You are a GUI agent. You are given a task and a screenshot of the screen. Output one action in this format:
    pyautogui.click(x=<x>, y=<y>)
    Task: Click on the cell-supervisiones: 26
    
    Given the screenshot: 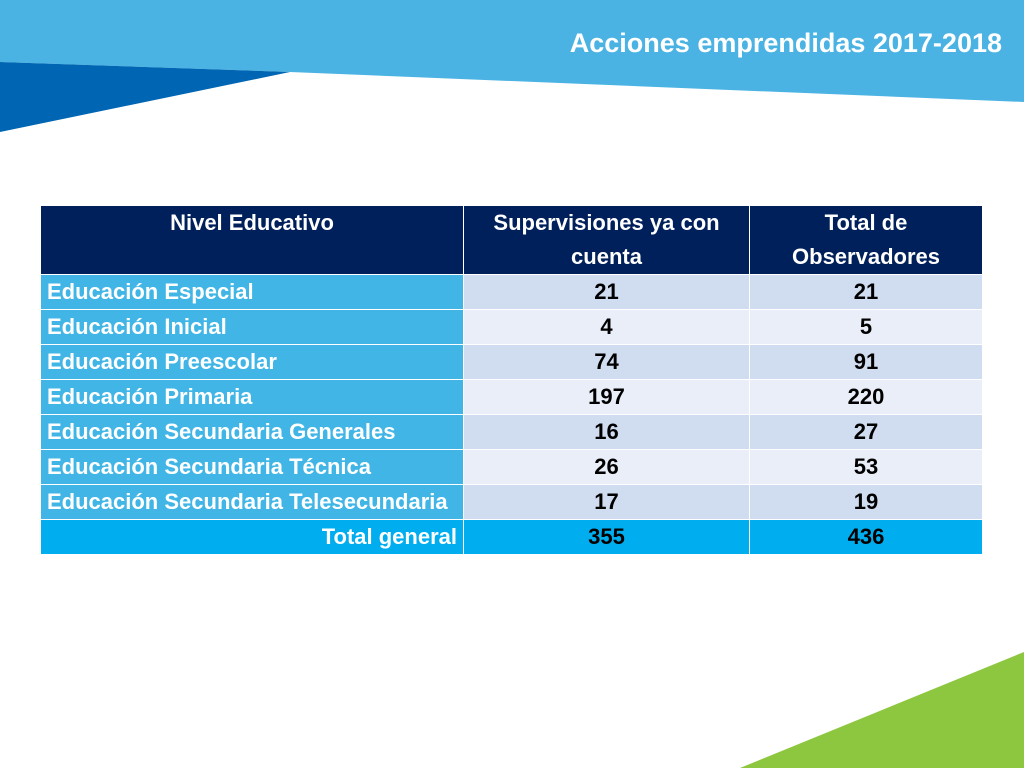 What is the action you would take?
    pyautogui.click(x=606, y=467)
    